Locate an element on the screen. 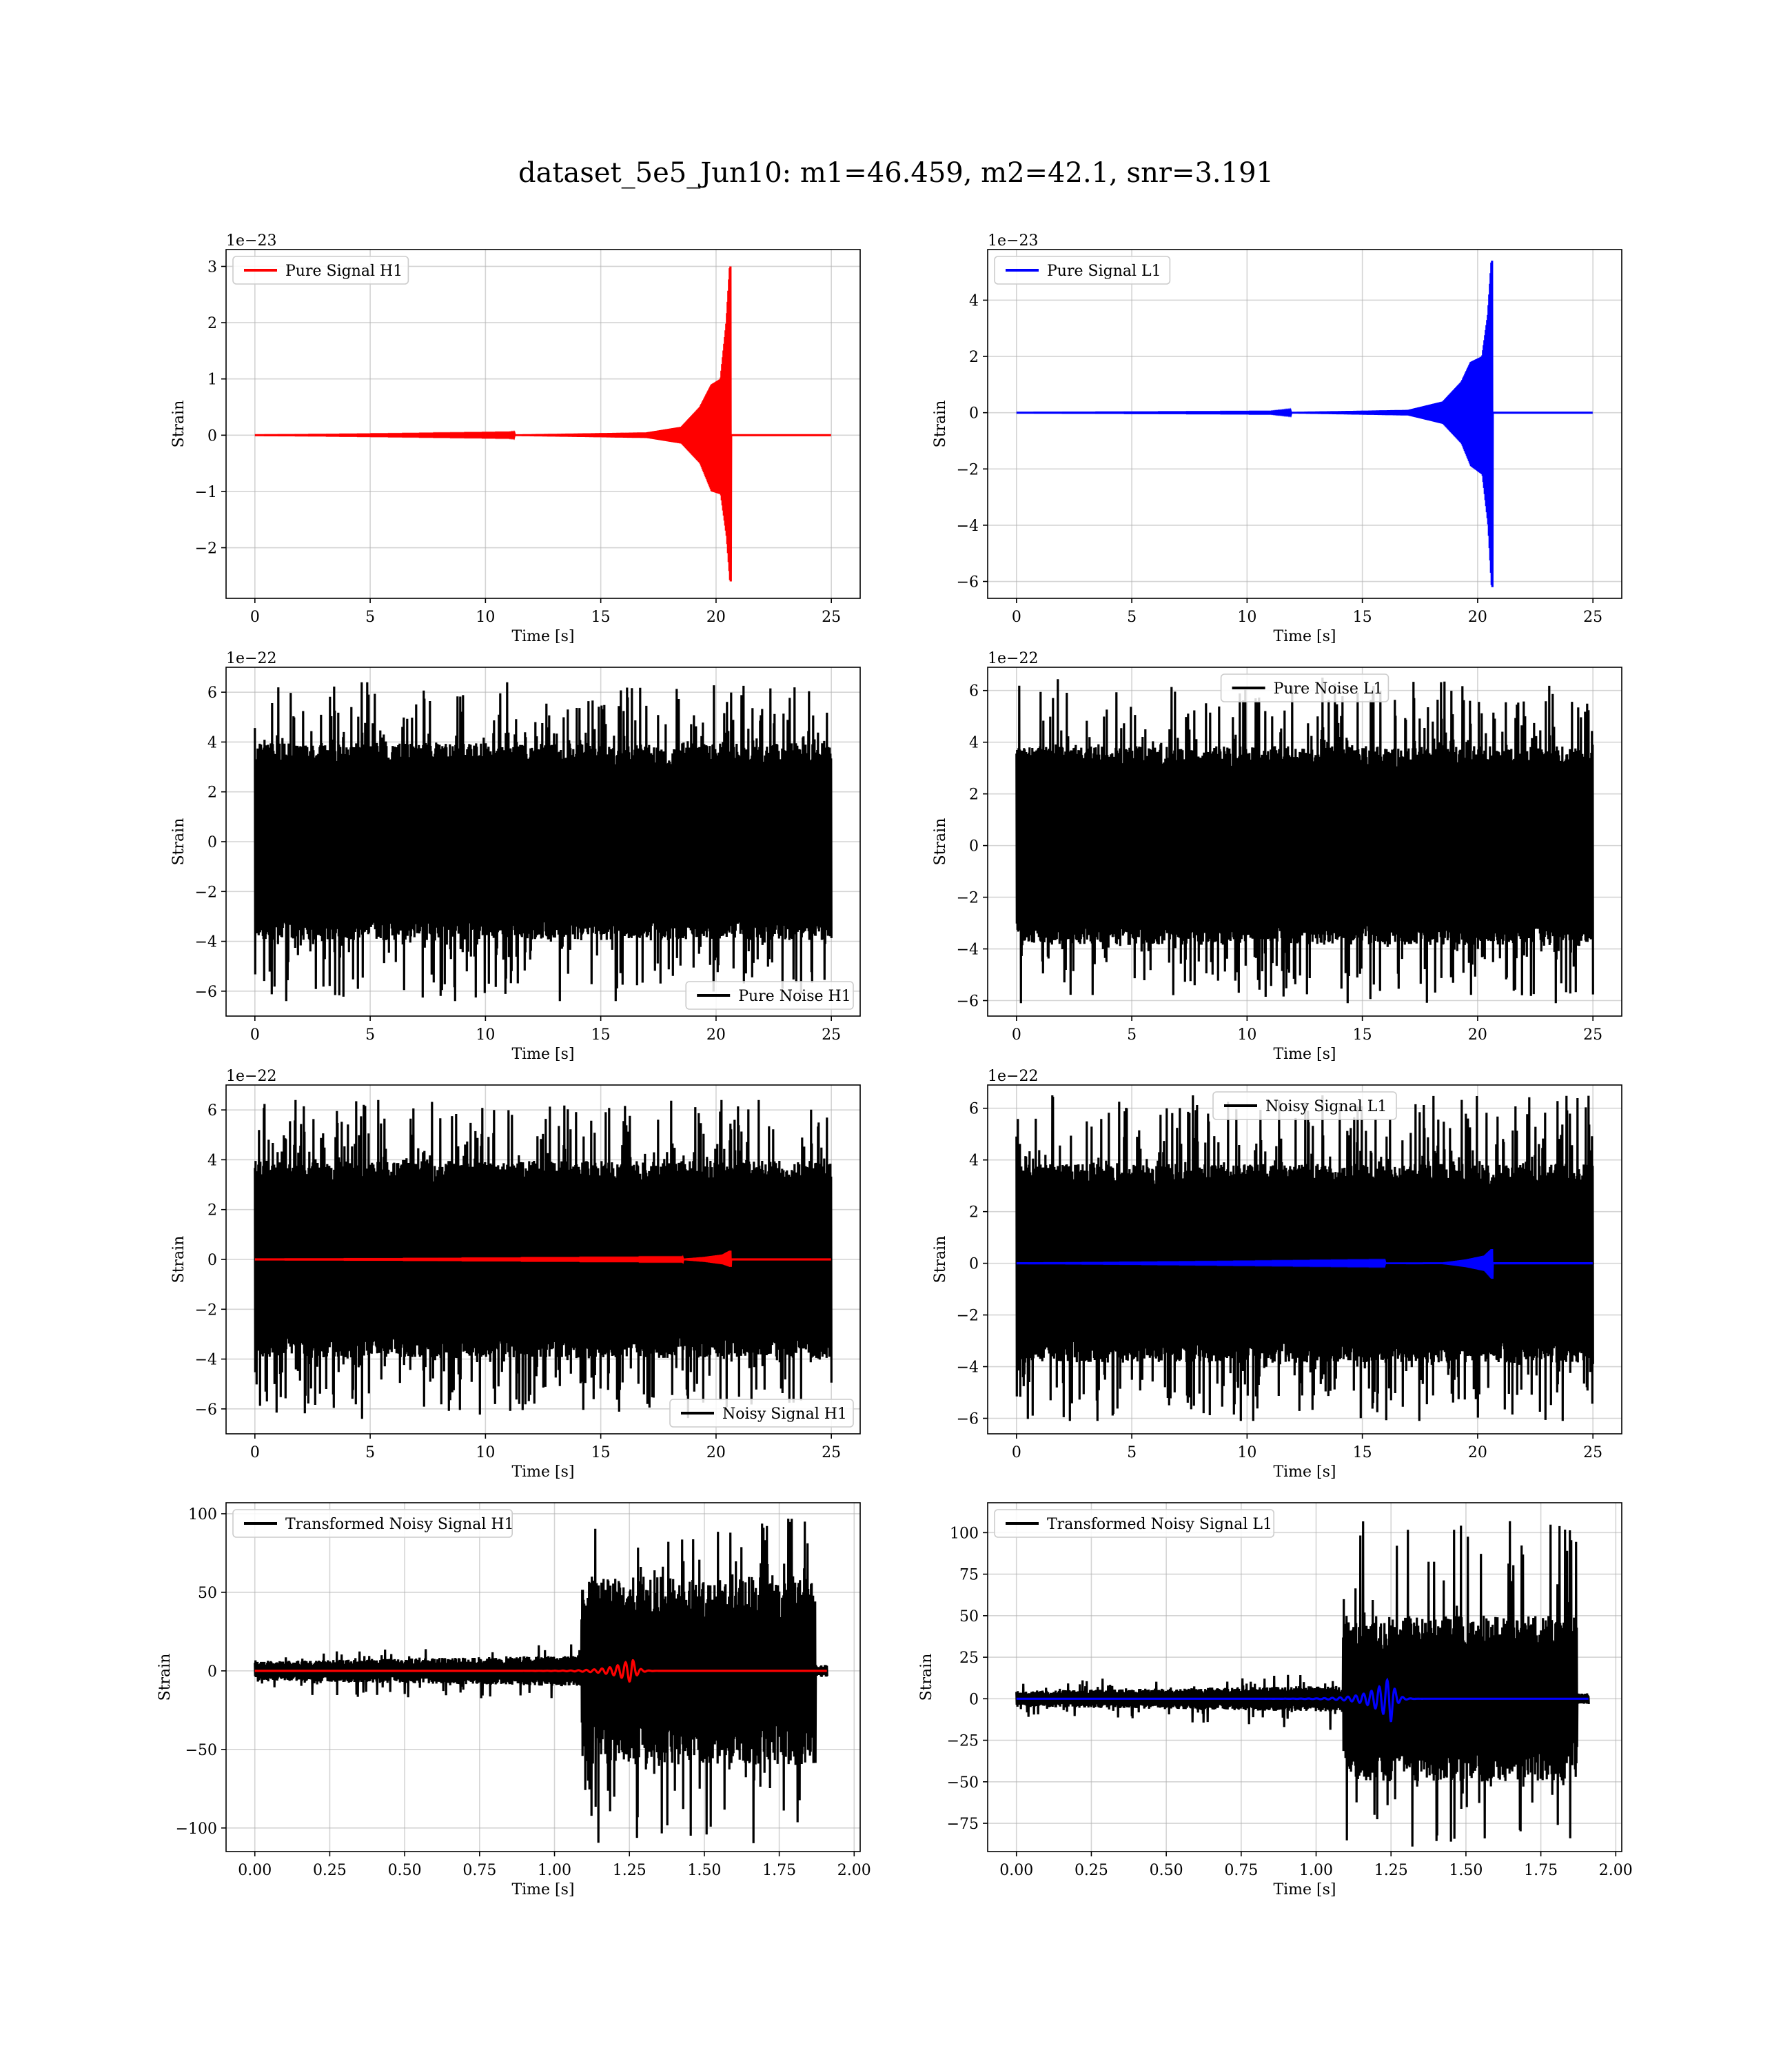 This screenshot has width=1792, height=2068. legend-label: Pure Signal L1 is located at coordinates (1104, 271).